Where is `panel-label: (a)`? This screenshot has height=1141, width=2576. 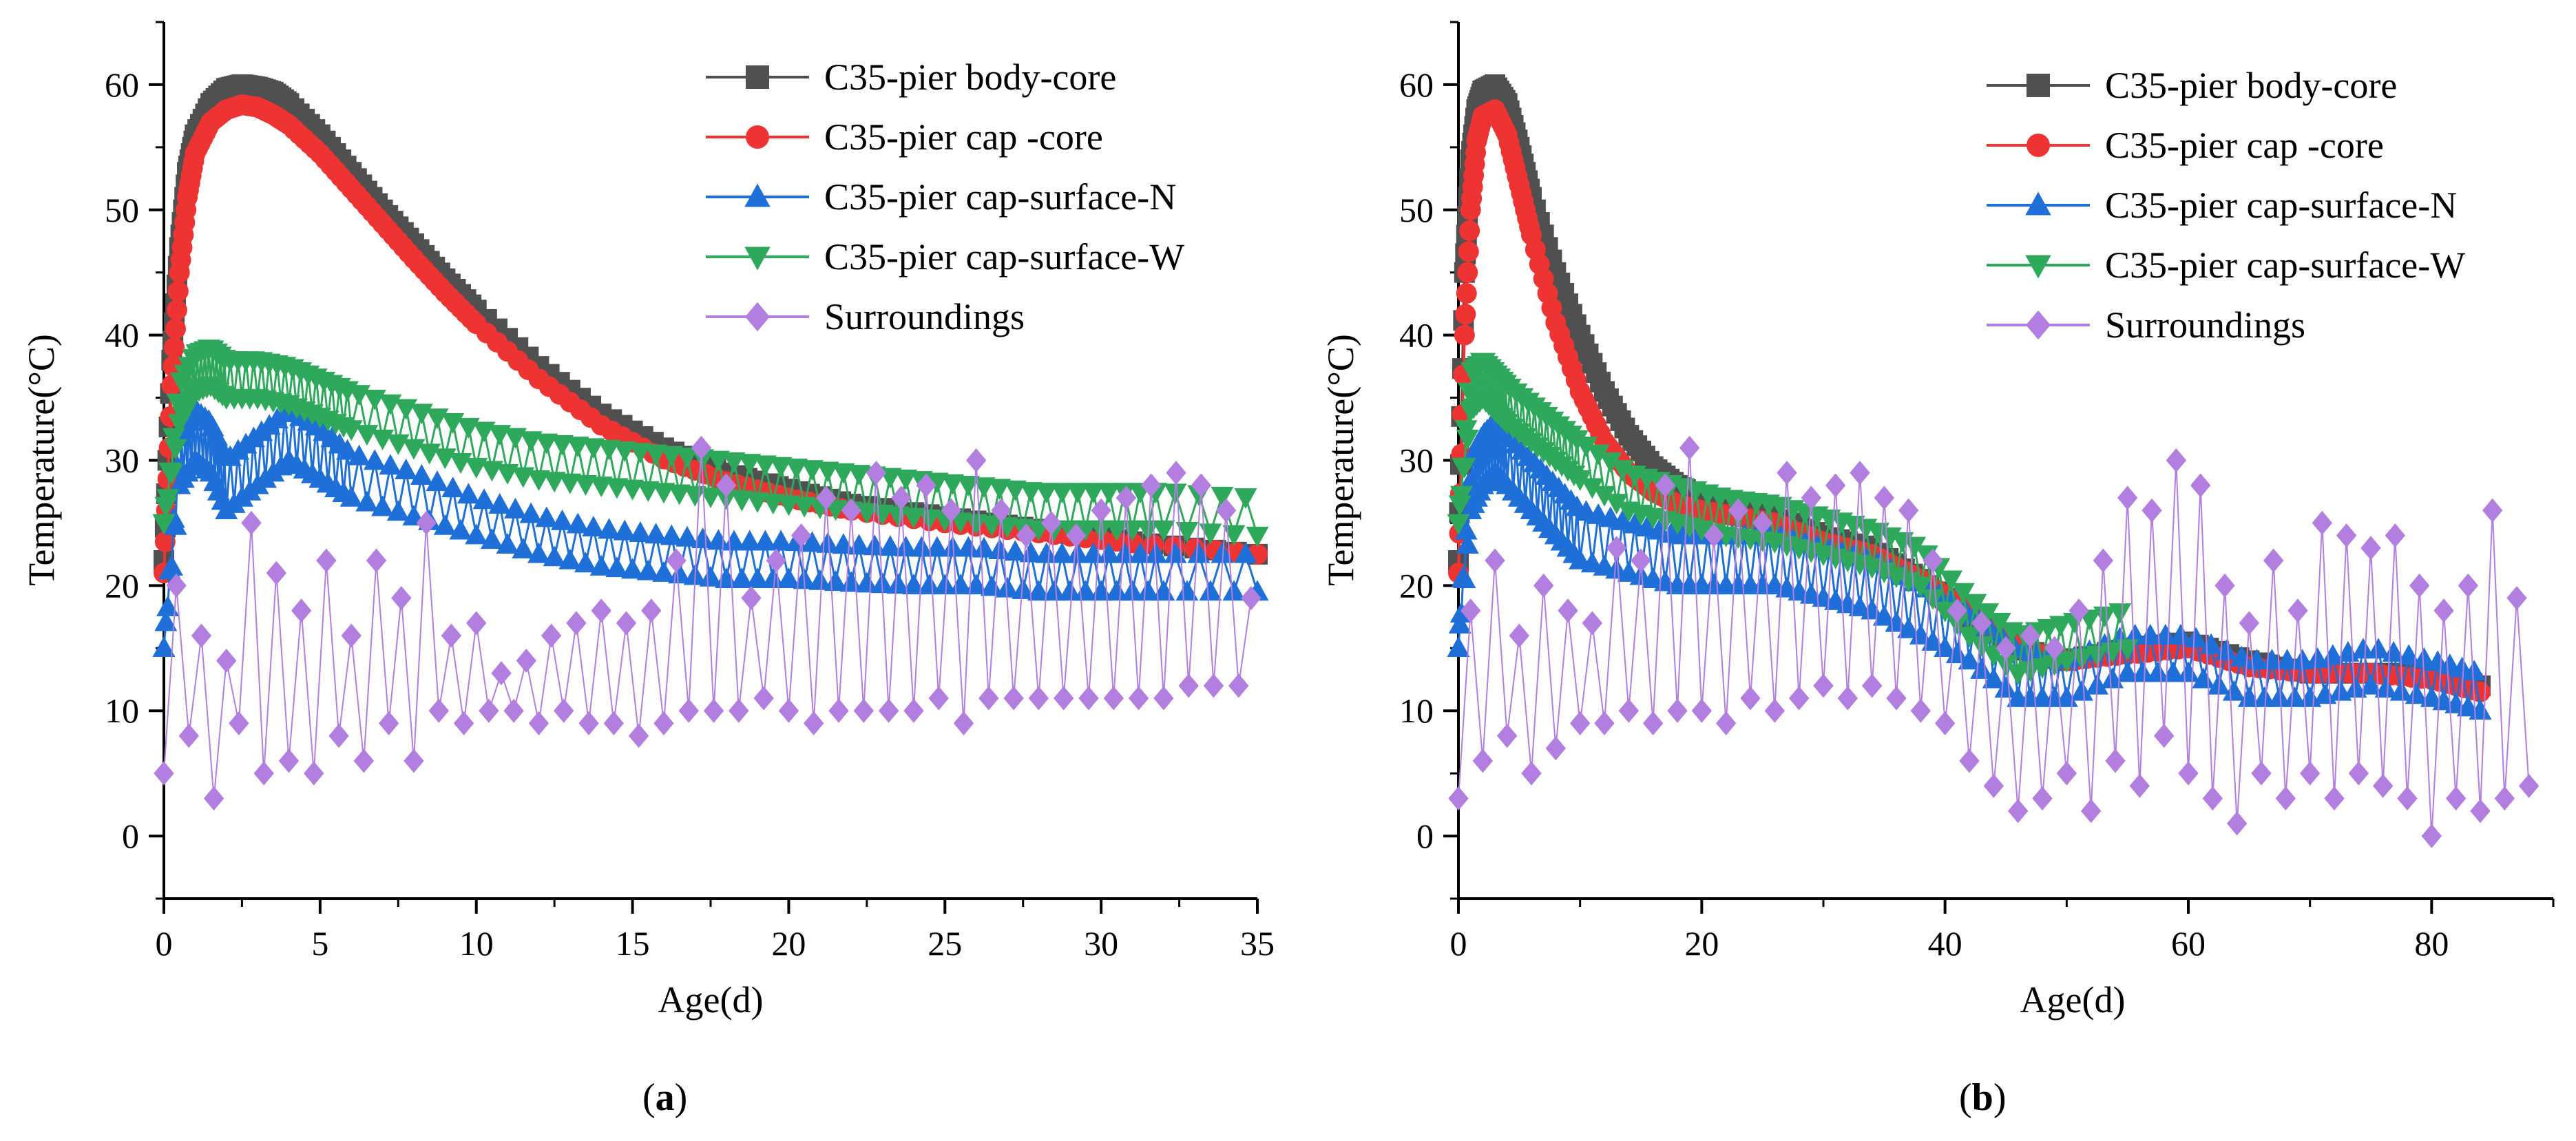
panel-label: (a) is located at coordinates (664, 1097).